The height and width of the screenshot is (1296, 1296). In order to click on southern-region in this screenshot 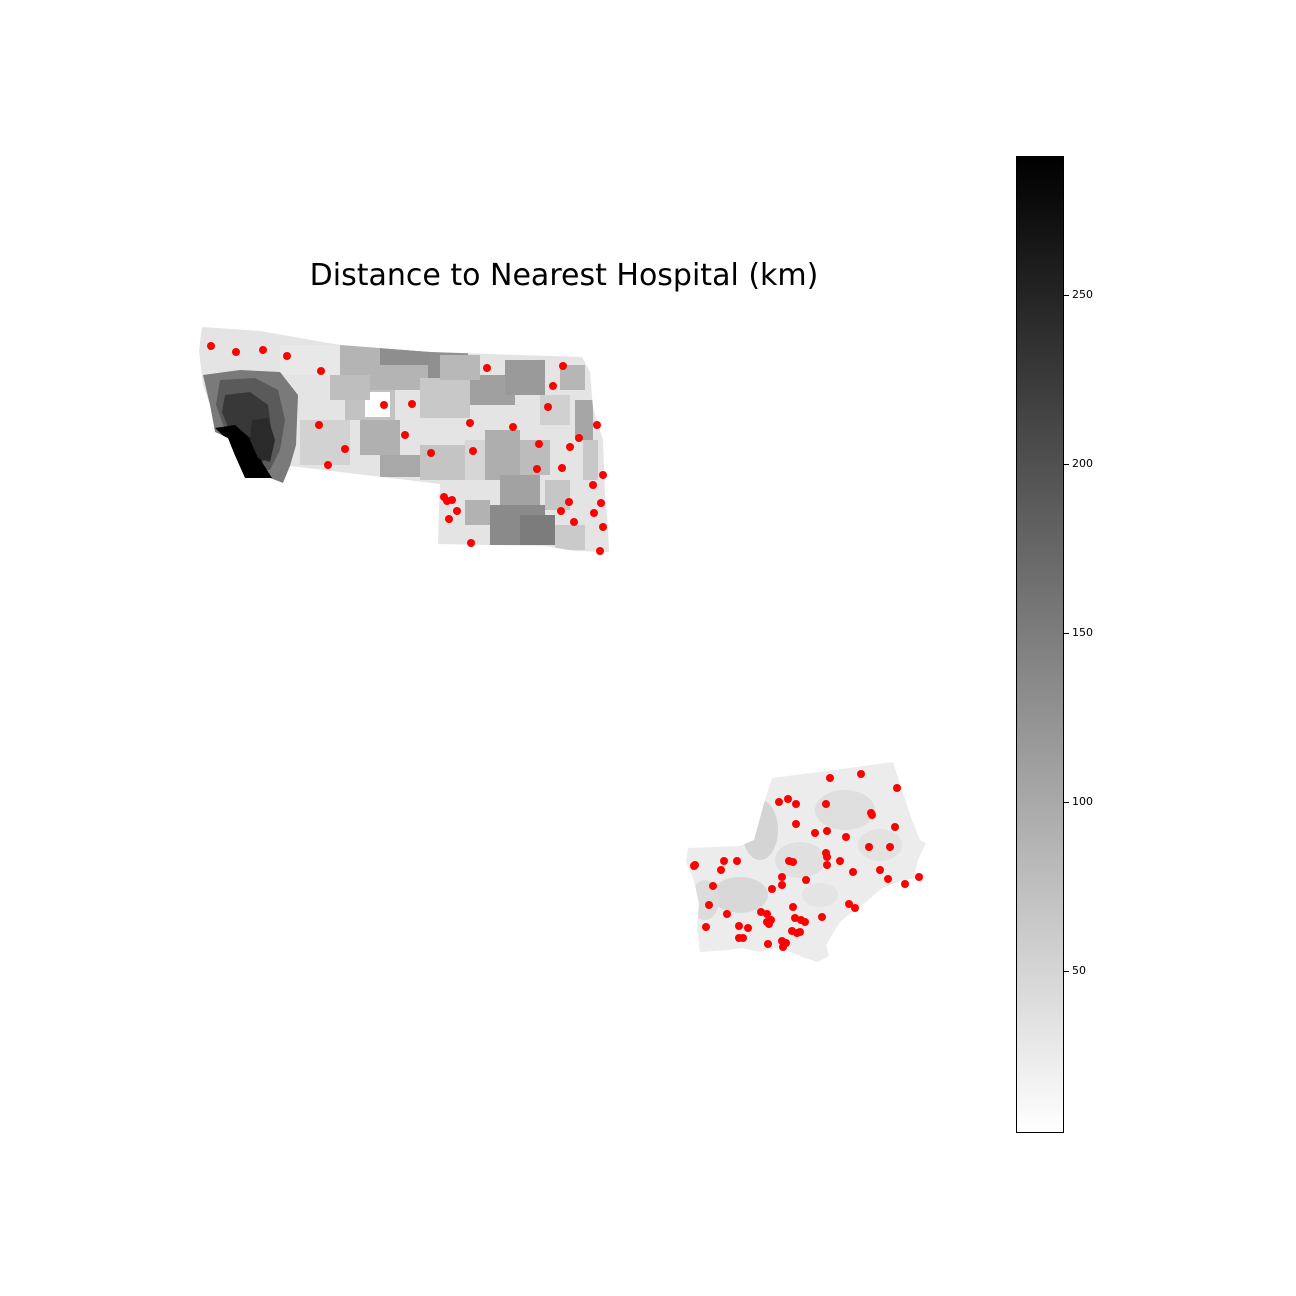, I will do `click(806, 862)`.